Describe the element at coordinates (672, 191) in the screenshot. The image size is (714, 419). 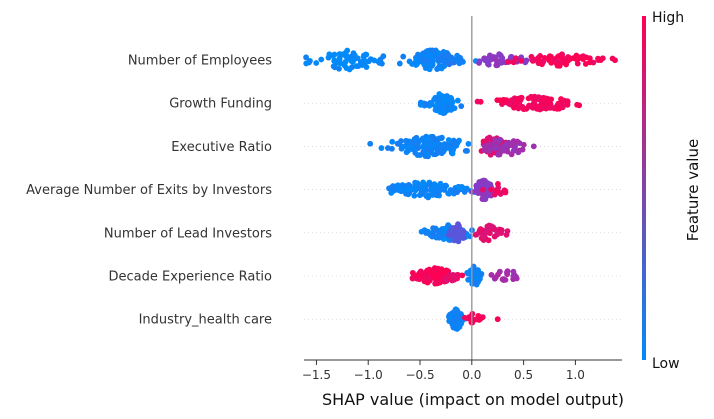
I see `colorbar: High Low Feature value` at that location.